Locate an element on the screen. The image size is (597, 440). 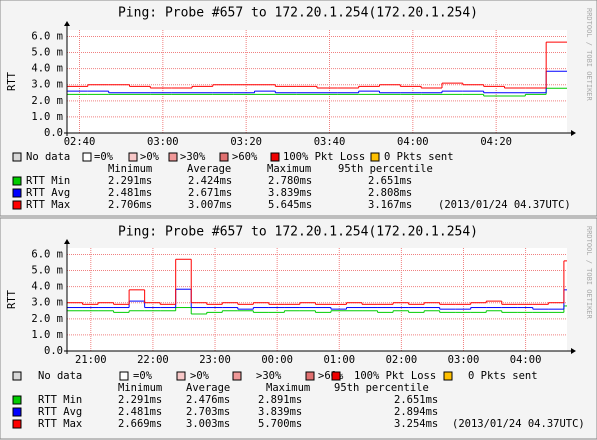
x-tick-label: 00:00 is located at coordinates (277, 360).